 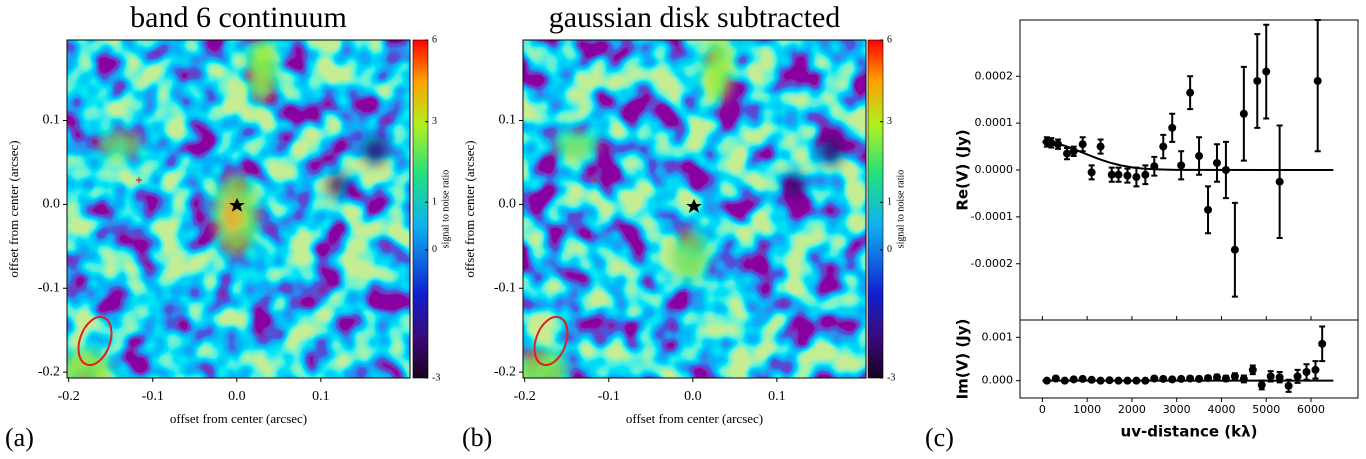 What do you see at coordinates (994, 169) in the screenshot?
I see `y-tick-label: 0.0000` at bounding box center [994, 169].